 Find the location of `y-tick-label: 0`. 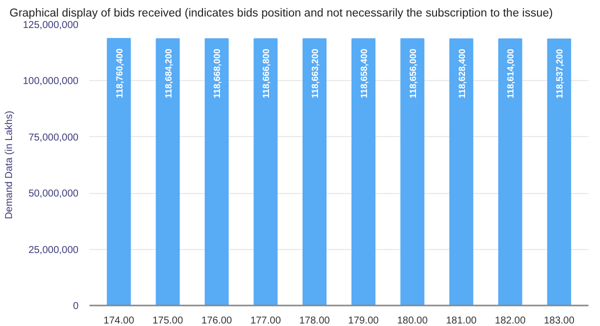

y-tick-label: 0 is located at coordinates (75, 306).